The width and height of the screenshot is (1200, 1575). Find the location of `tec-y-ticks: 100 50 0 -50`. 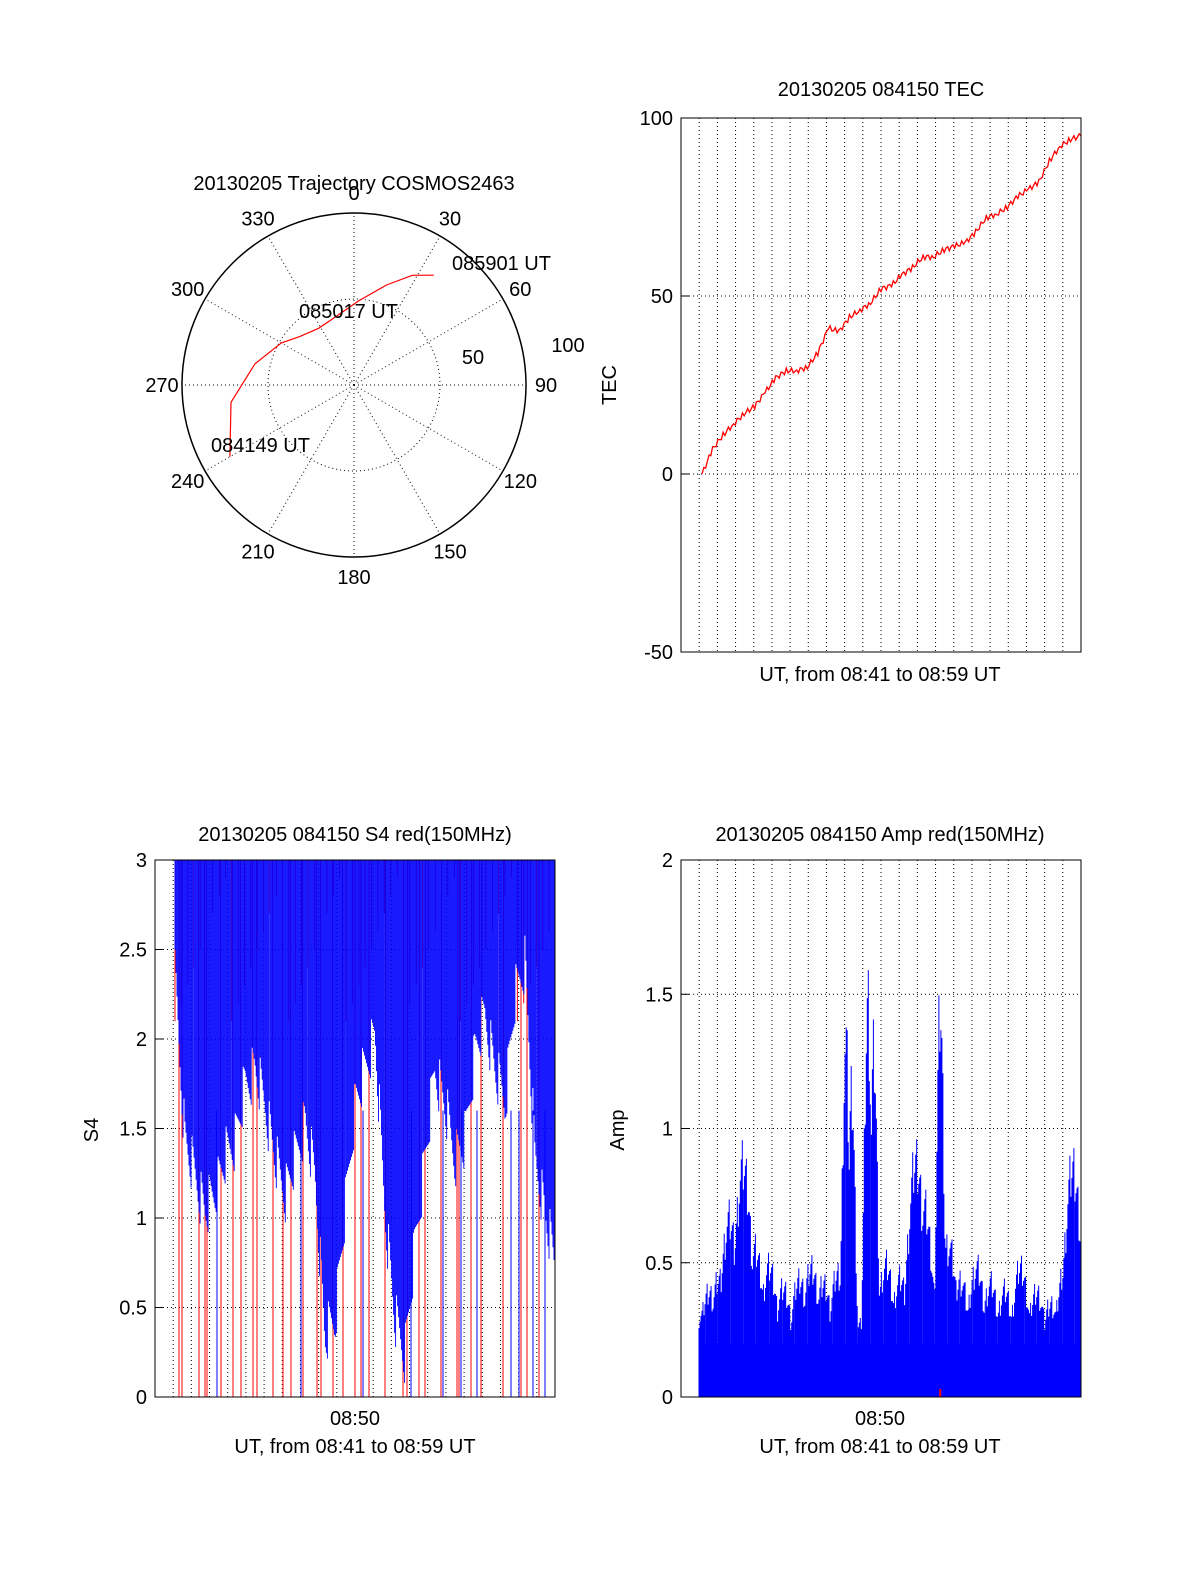

tec-y-ticks: 100 50 0 -50 is located at coordinates (664, 386).